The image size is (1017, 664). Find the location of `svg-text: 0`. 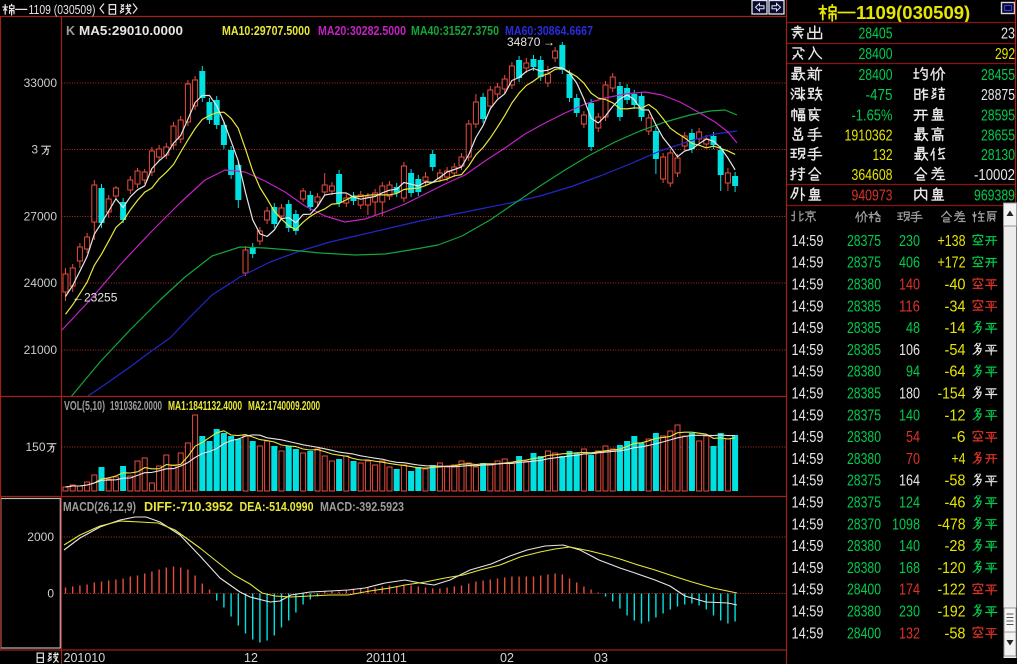

svg-text: 0 is located at coordinates (50, 594).